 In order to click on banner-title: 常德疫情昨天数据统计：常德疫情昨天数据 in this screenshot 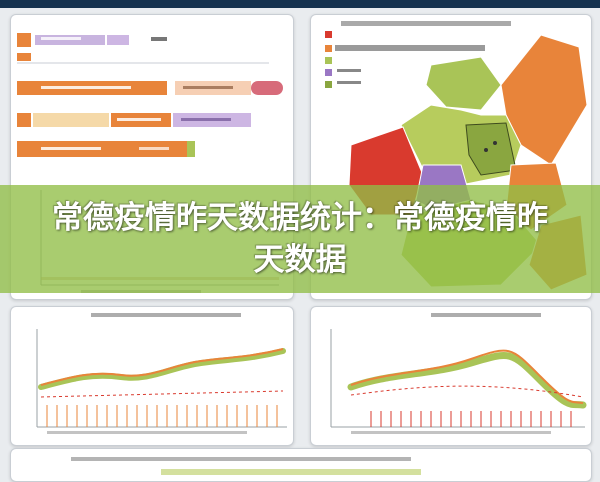, I will do `click(300, 239)`.